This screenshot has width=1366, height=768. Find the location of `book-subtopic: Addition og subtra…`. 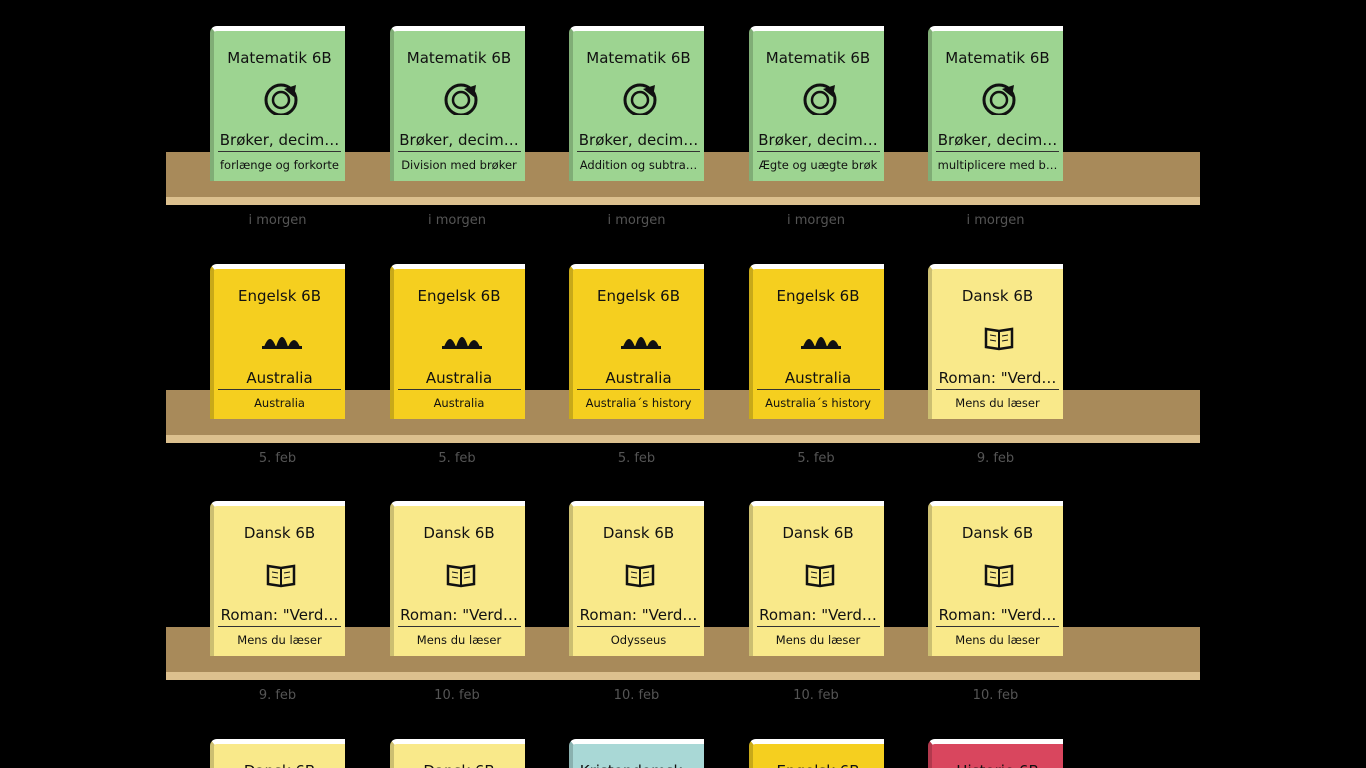

book-subtopic: Addition og subtra… is located at coordinates (638, 165).